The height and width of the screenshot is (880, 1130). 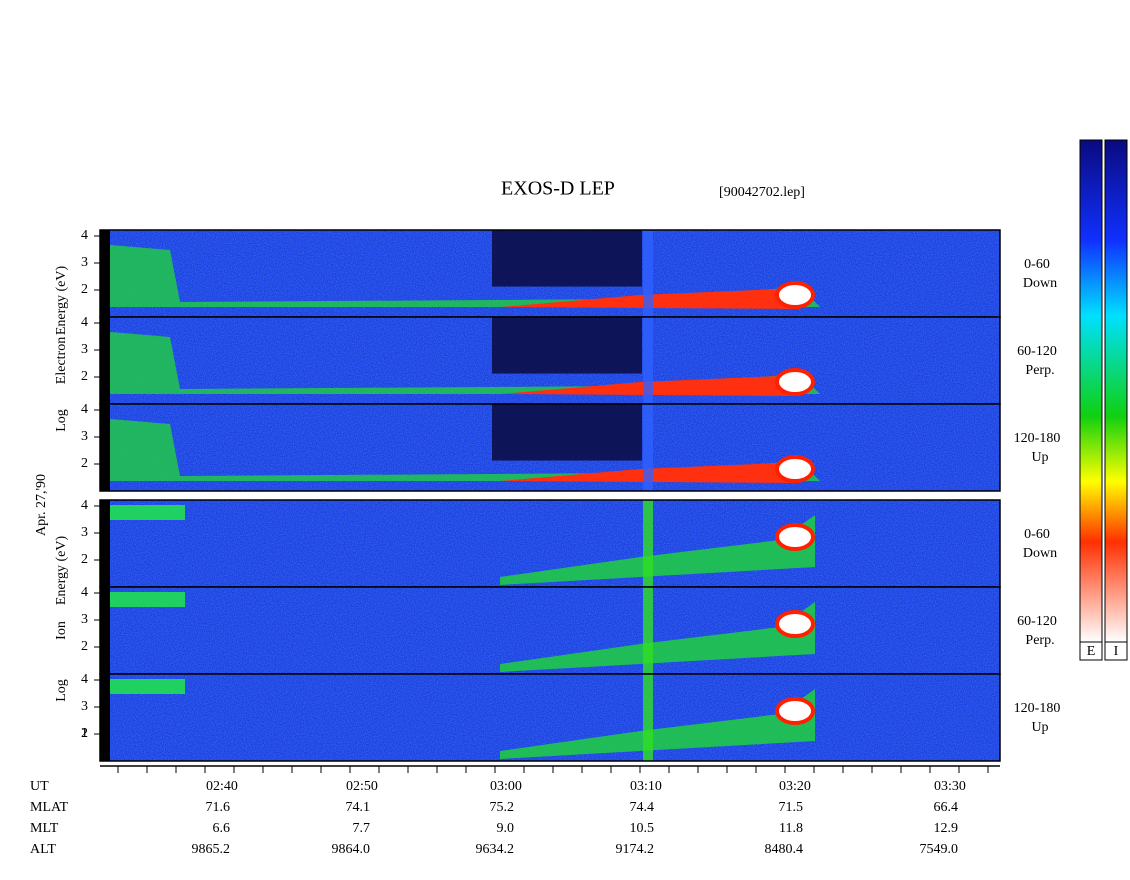 I want to click on row-value: 71.6, so click(x=218, y=807).